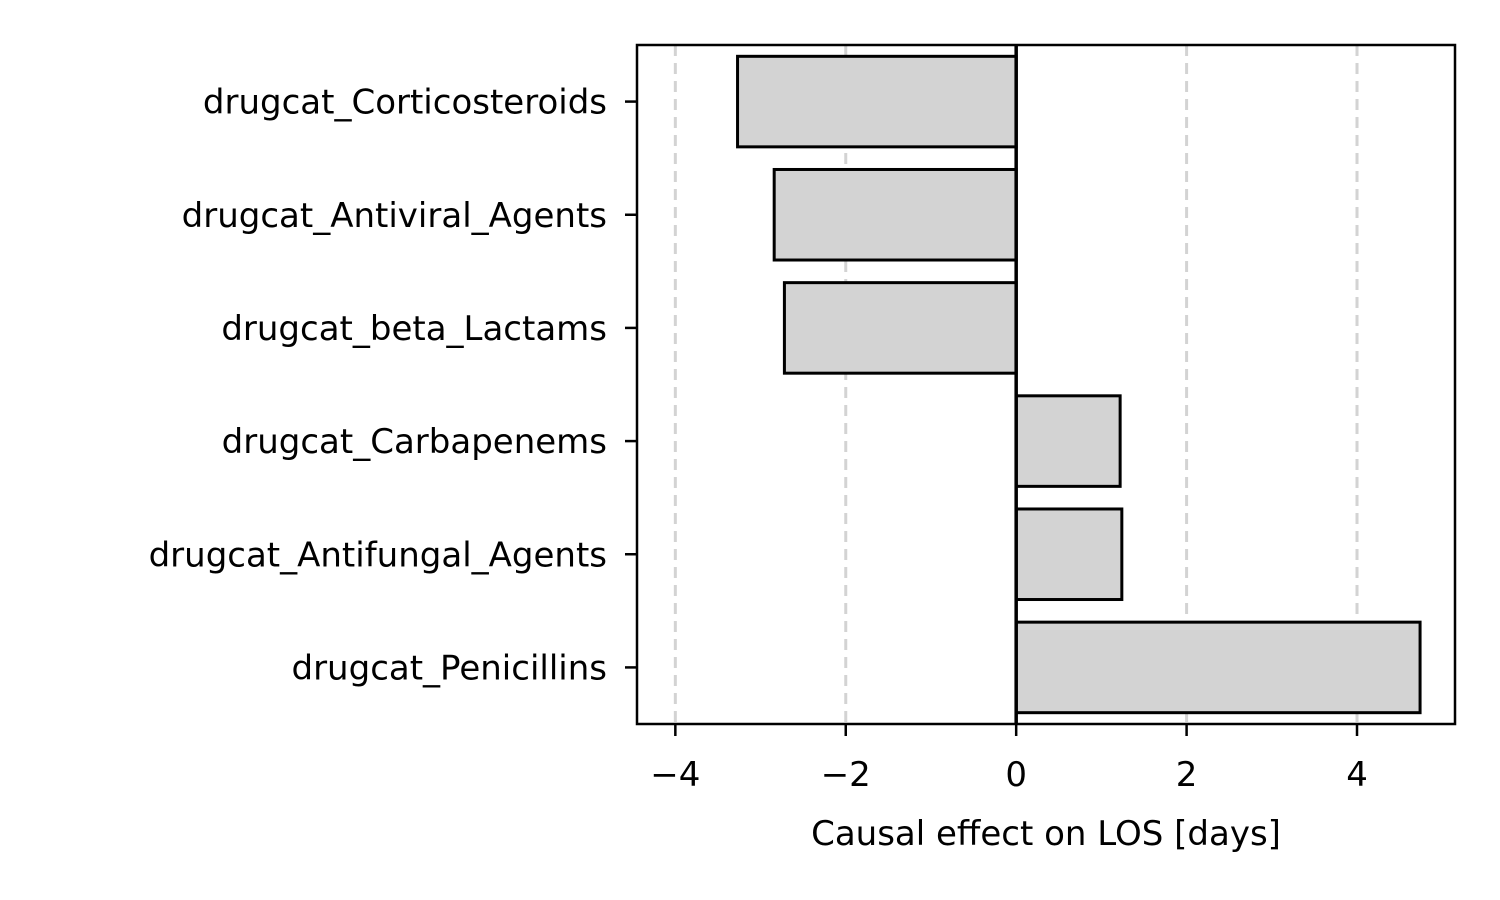  Describe the element at coordinates (675, 775) in the screenshot. I see `x-tick-label: −4` at that location.